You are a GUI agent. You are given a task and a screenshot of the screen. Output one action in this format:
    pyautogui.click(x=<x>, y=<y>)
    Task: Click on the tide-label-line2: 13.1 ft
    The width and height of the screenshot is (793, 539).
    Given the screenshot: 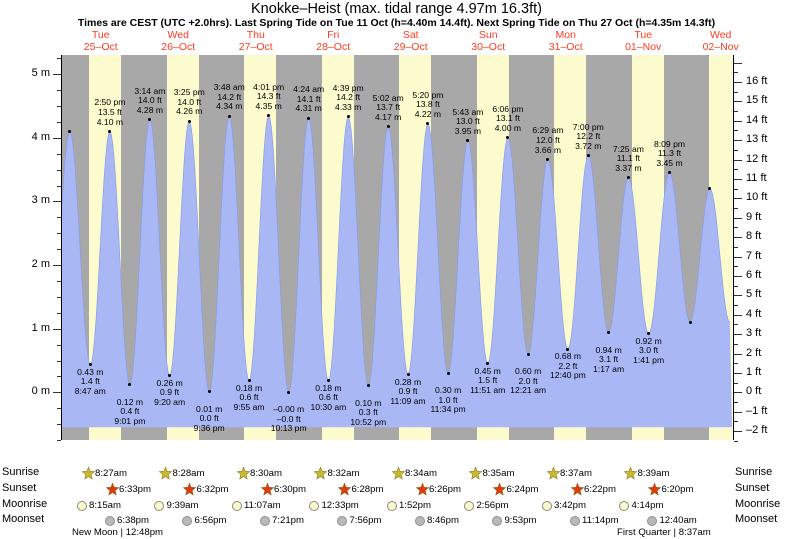 What is the action you would take?
    pyautogui.click(x=507, y=118)
    